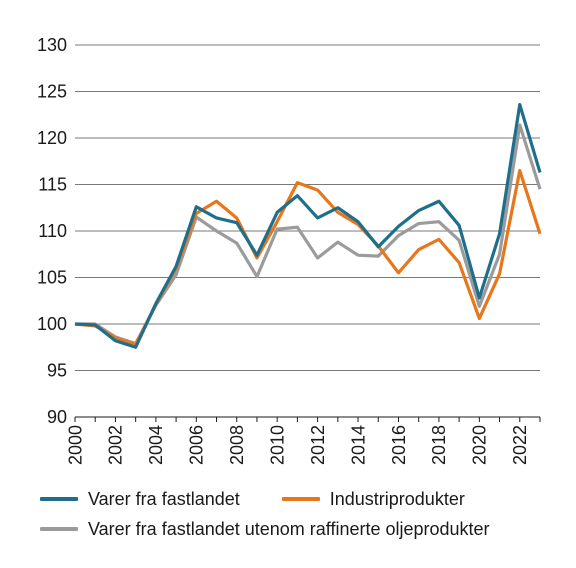 This screenshot has width=576, height=568. Describe the element at coordinates (52, 45) in the screenshot. I see `y-tick-label: 130` at that location.